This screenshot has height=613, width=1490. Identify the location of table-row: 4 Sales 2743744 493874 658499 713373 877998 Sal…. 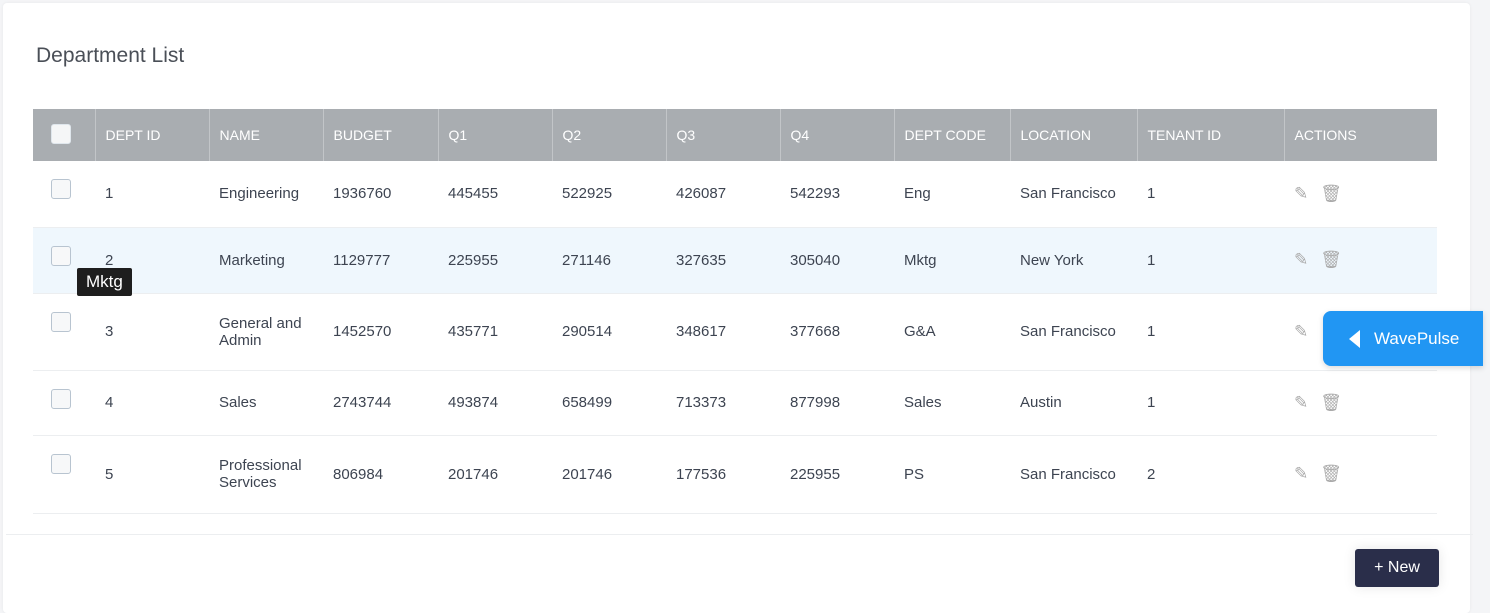
(735, 403).